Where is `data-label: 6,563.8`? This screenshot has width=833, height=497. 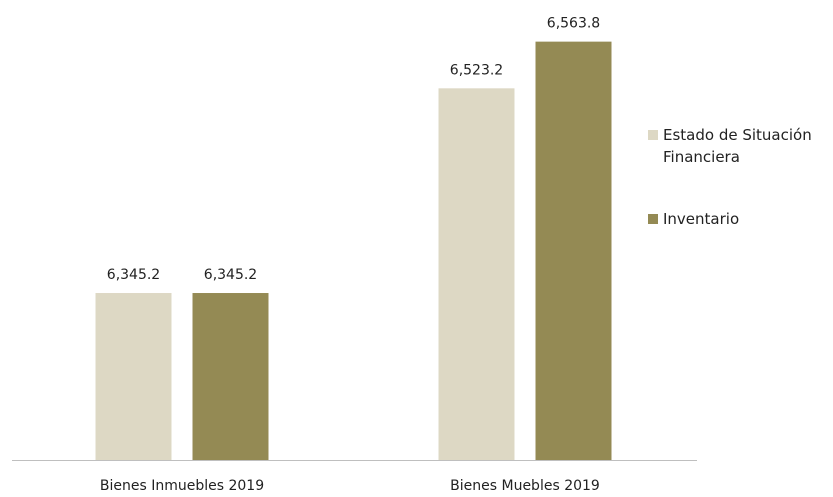
data-label: 6,563.8 is located at coordinates (573, 24).